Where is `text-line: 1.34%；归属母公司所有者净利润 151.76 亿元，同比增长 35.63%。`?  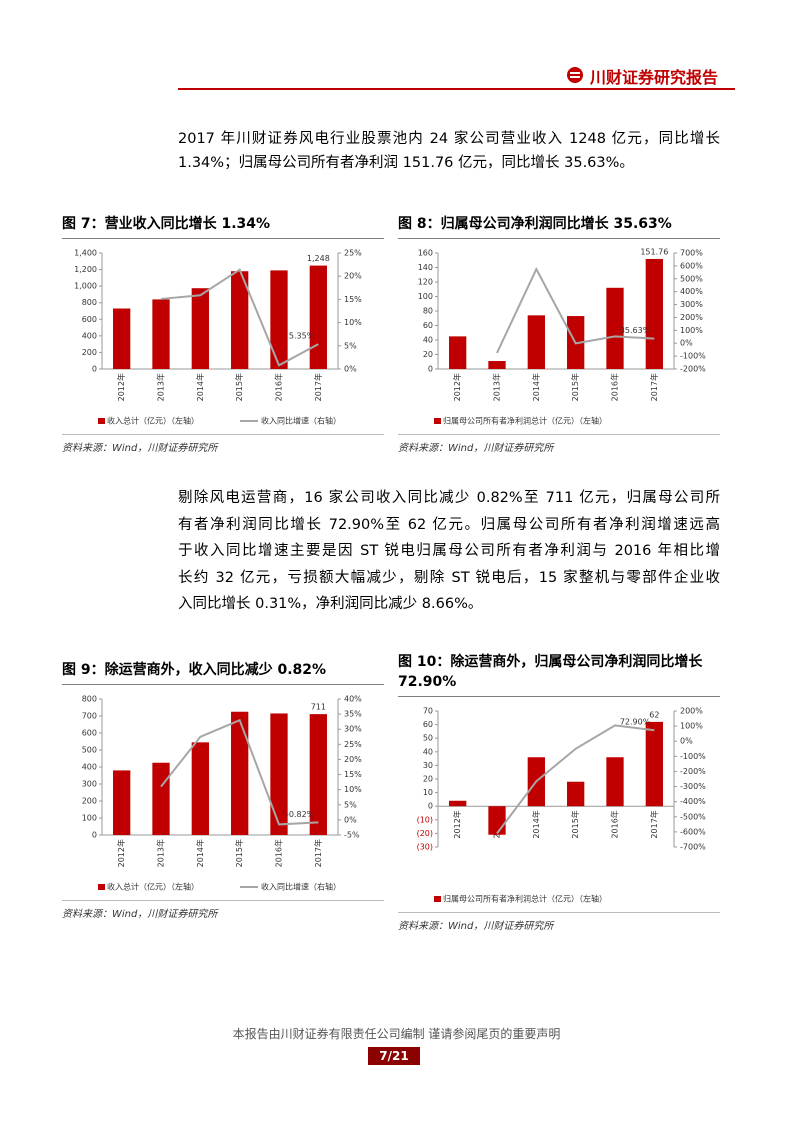 text-line: 1.34%；归属母公司所有者净利润 151.76 亿元，同比增长 35.63%。 is located at coordinates (406, 163).